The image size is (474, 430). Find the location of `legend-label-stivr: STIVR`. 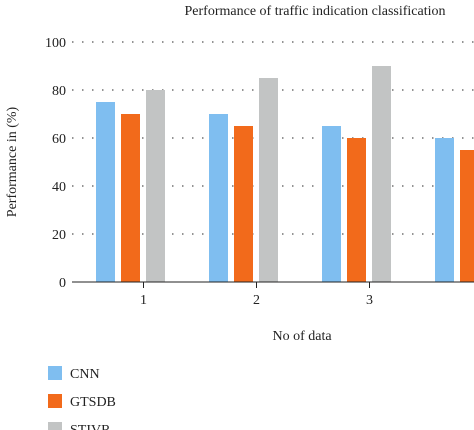

legend-label-stivr: STIVR is located at coordinates (90, 426).